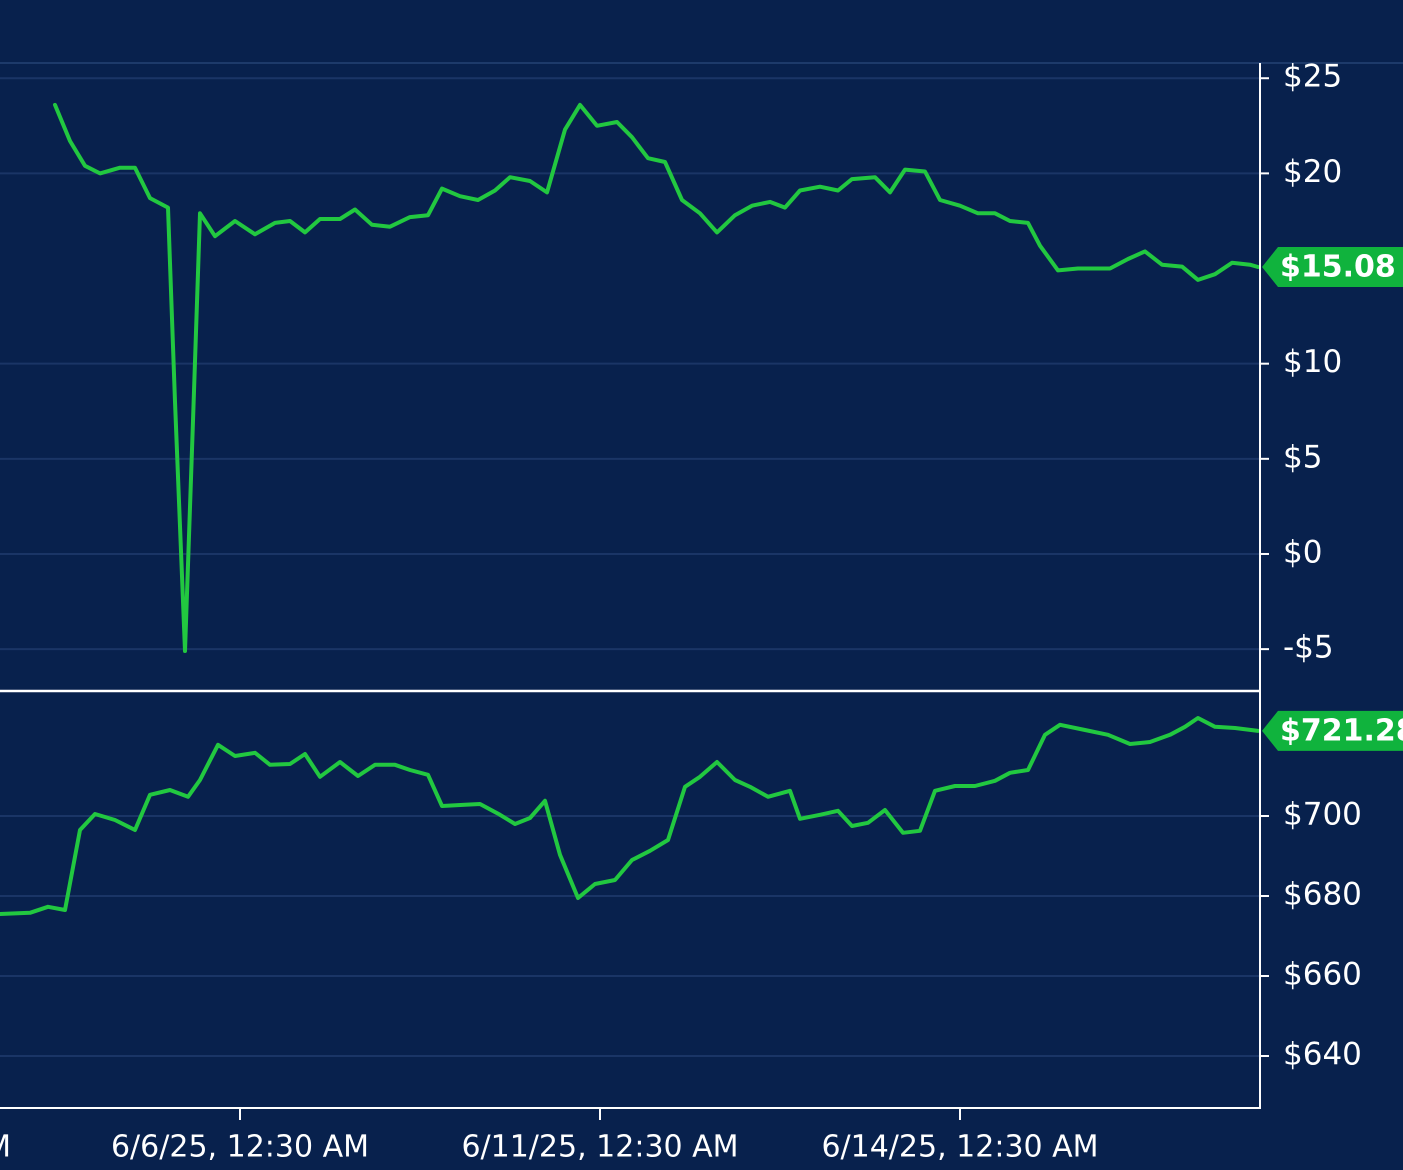 The width and height of the screenshot is (1403, 1170). Describe the element at coordinates (240, 1147) in the screenshot. I see `x-tick-label: 6/6/25, 12:30 AM` at that location.